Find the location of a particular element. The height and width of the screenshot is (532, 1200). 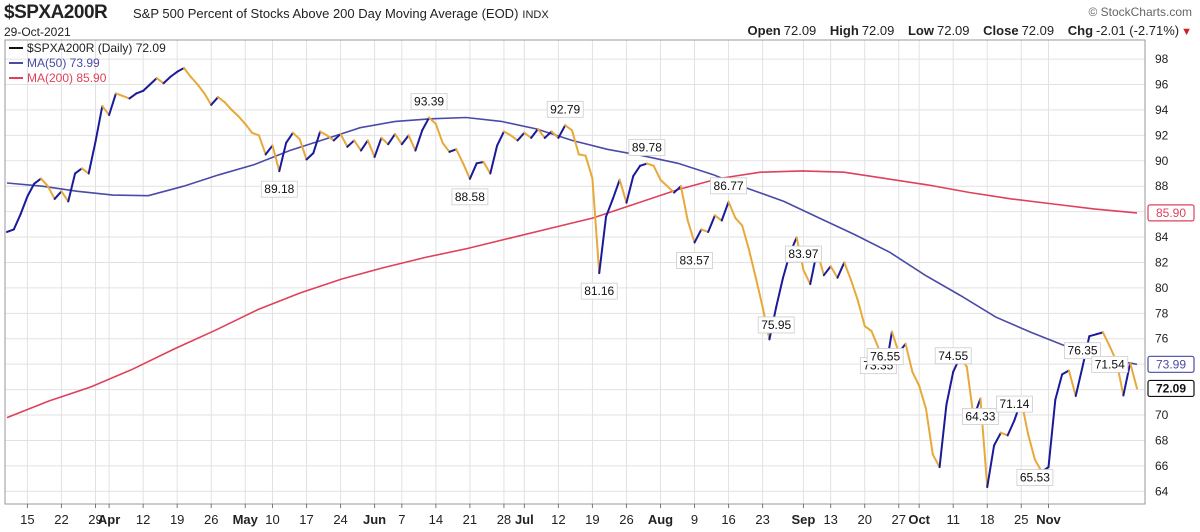

chg-down-arrow-icon: ▼ is located at coordinates (1186, 32).